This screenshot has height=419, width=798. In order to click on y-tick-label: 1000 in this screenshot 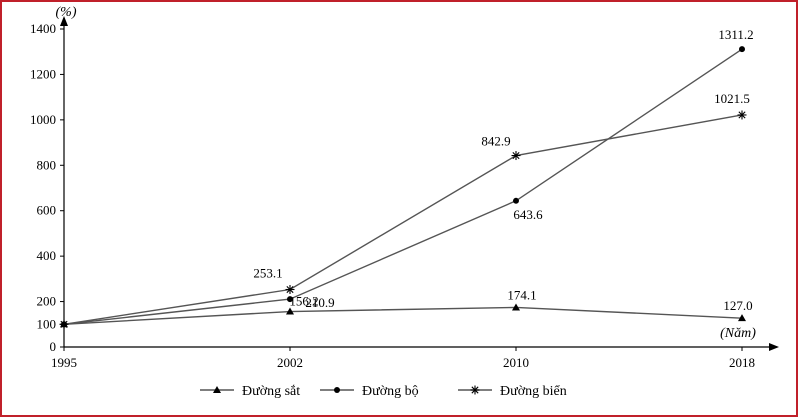, I will do `click(43, 119)`.